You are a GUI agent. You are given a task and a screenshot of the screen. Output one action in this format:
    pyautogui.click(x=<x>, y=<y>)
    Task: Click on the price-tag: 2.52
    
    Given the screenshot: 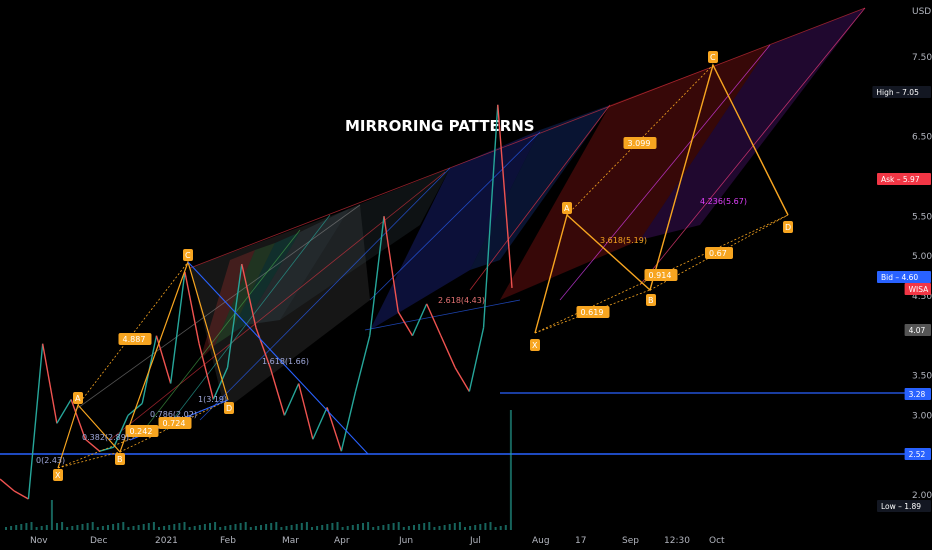 What is the action you would take?
    pyautogui.click(x=917, y=454)
    